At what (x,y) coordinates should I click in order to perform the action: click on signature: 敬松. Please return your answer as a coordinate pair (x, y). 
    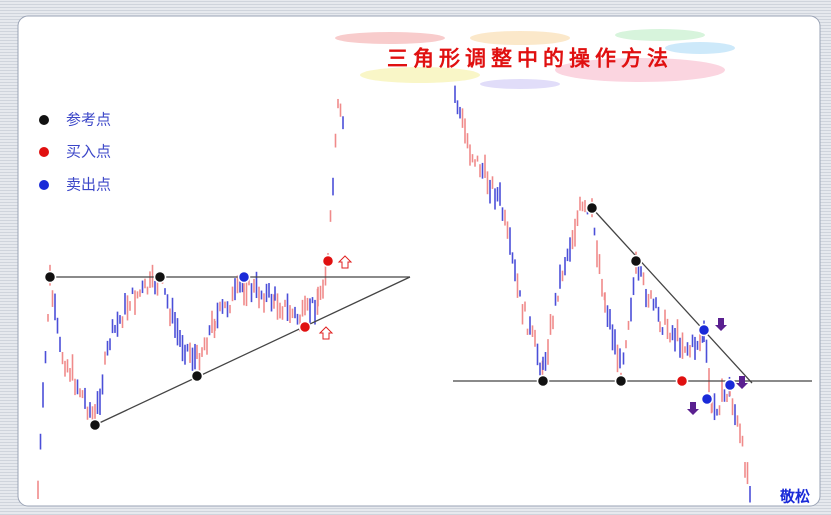
    Looking at the image, I should click on (794, 497).